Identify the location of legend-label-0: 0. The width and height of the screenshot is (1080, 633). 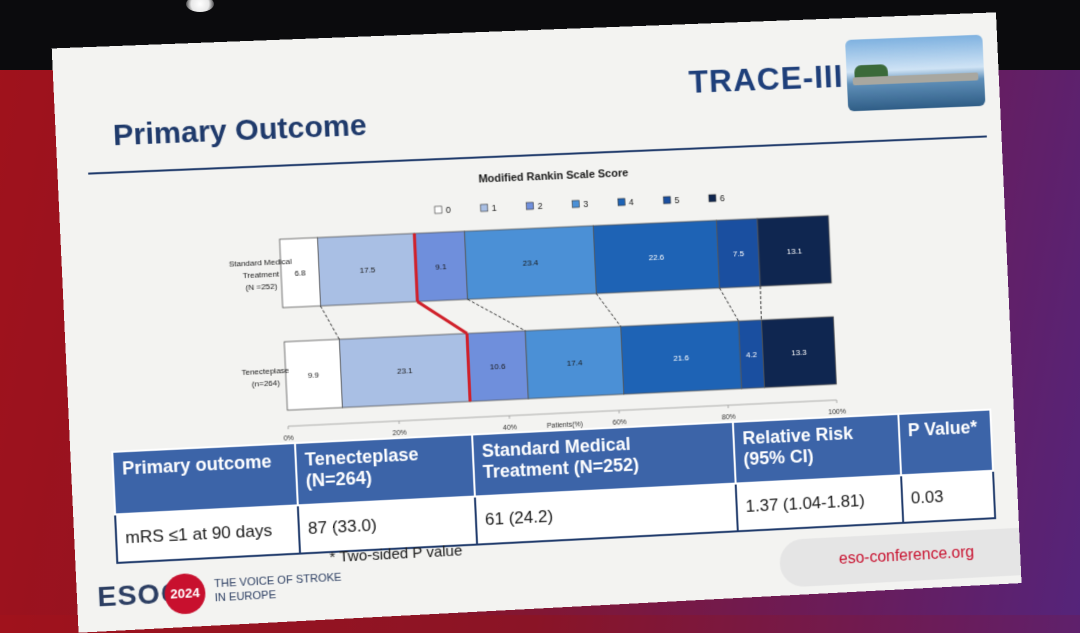
(448, 210).